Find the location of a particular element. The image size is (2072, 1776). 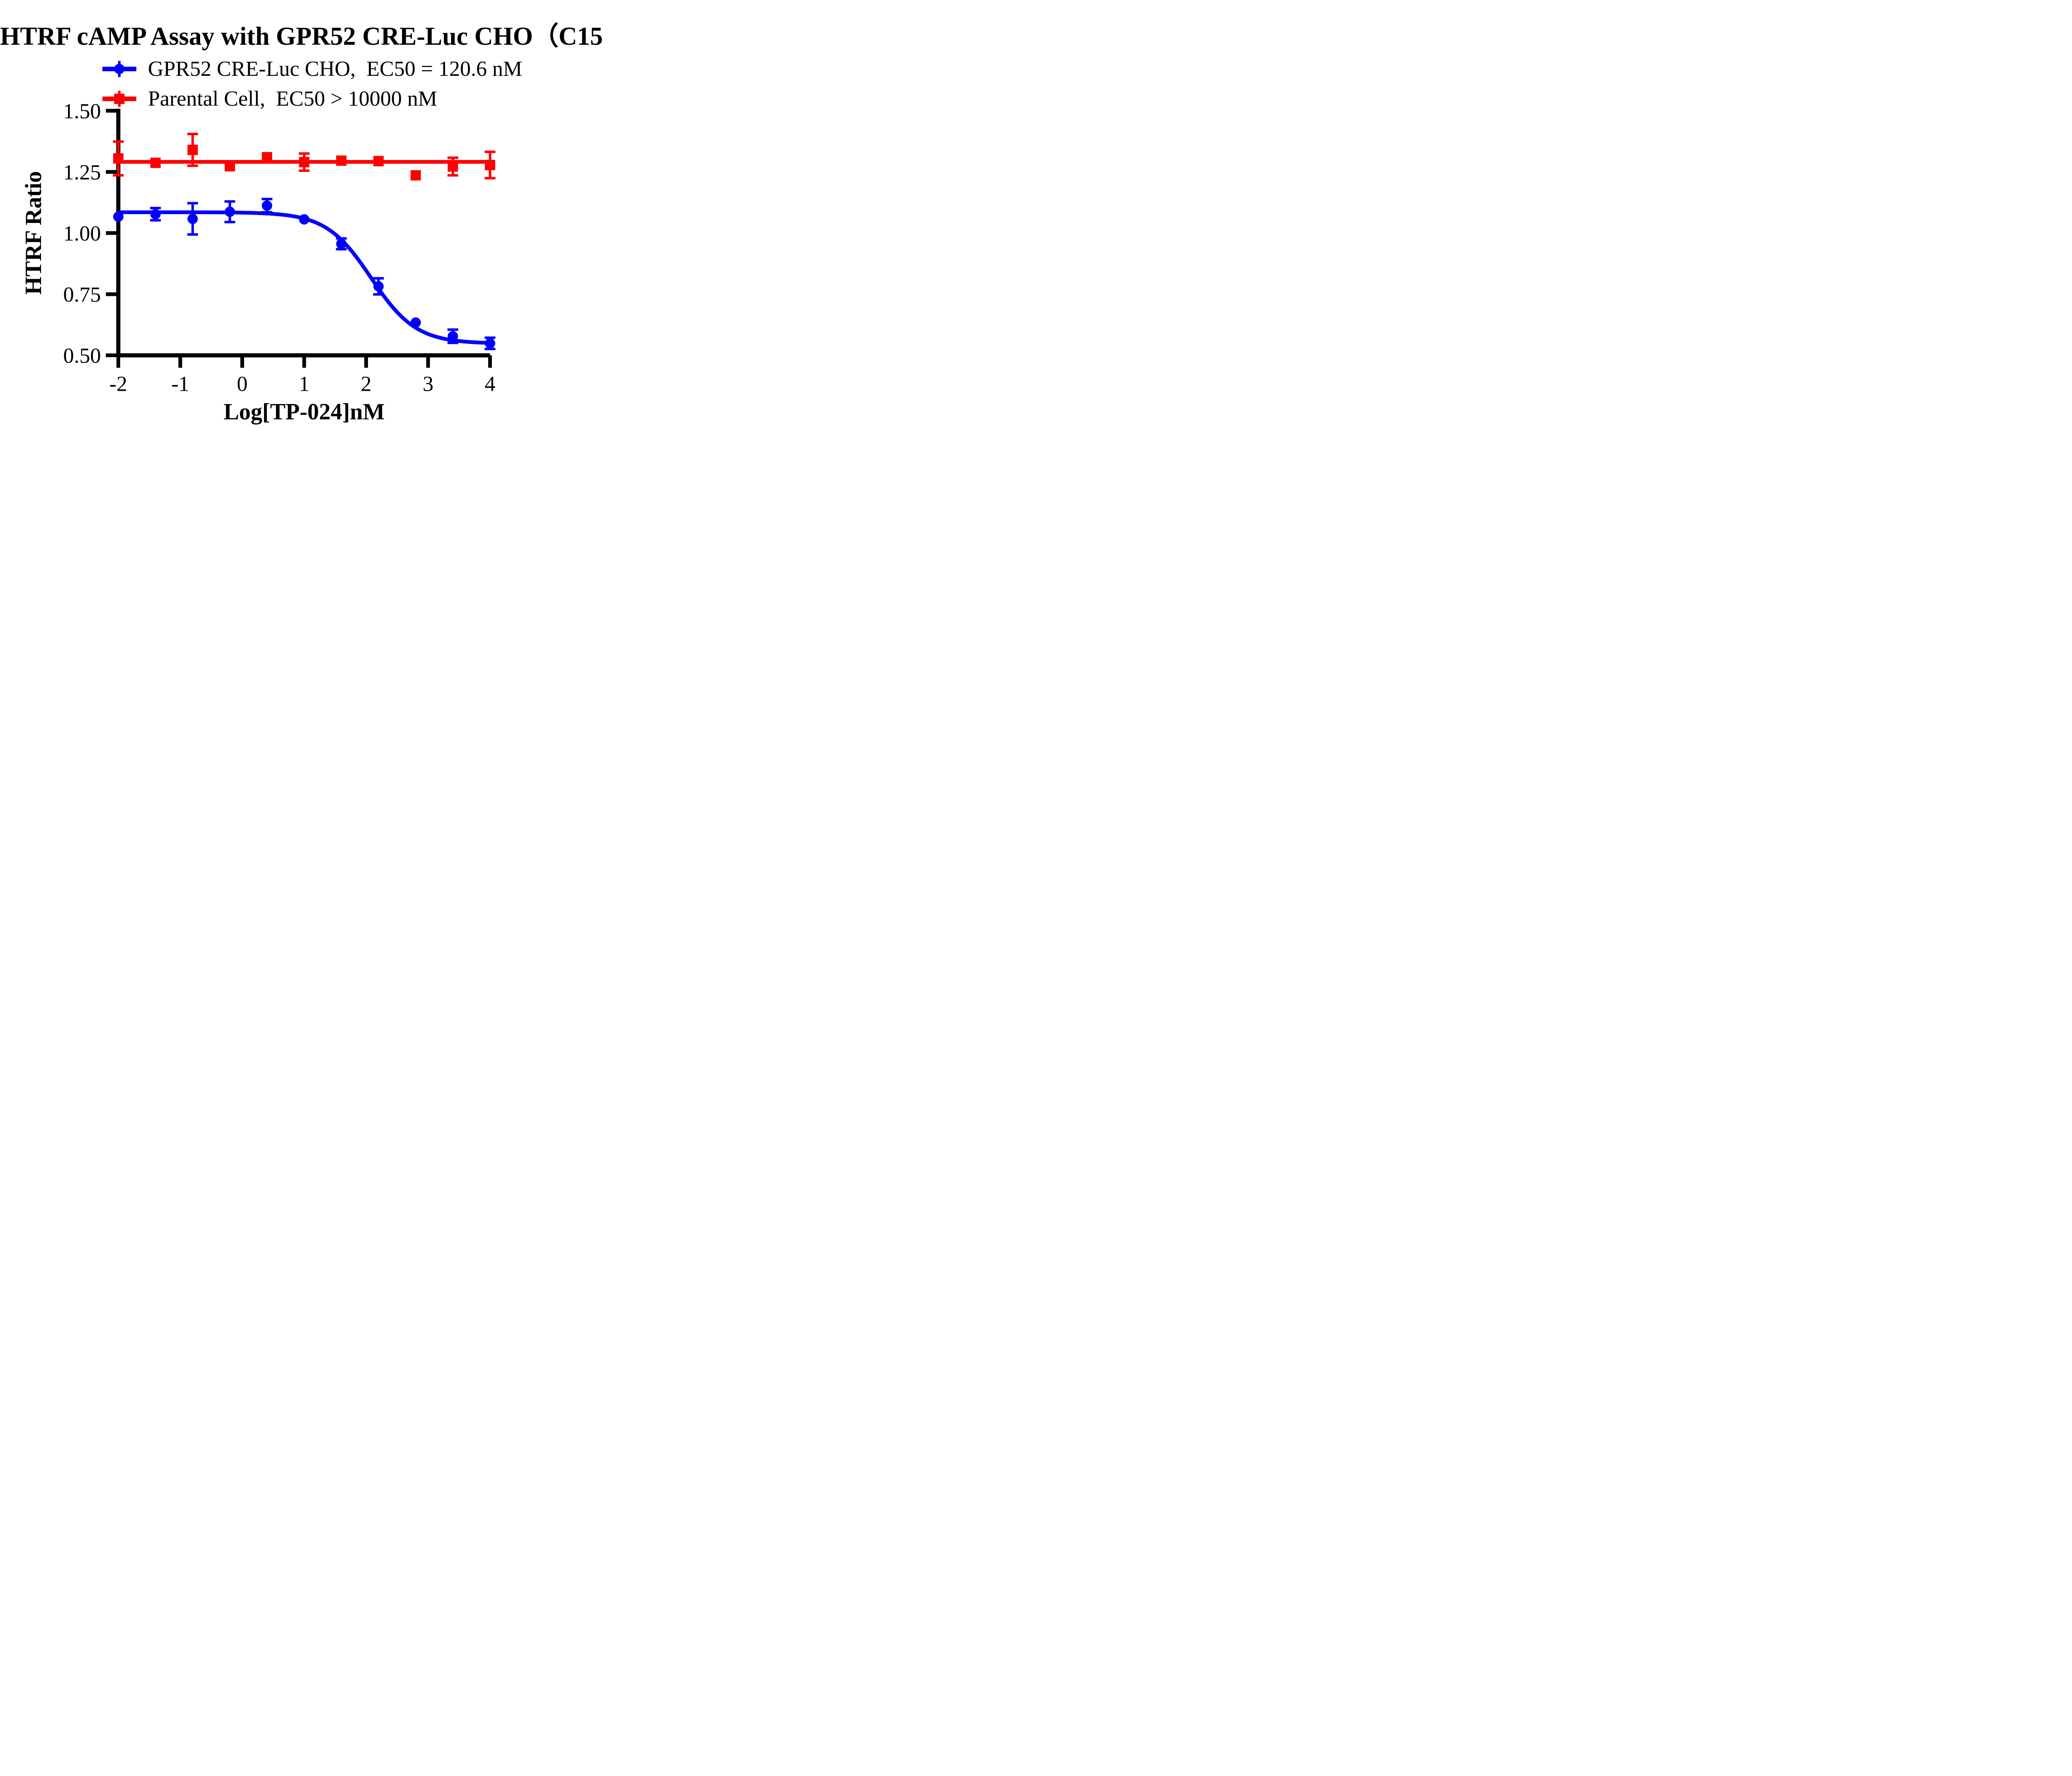

y-tick-label: 1.25 is located at coordinates (82, 172).